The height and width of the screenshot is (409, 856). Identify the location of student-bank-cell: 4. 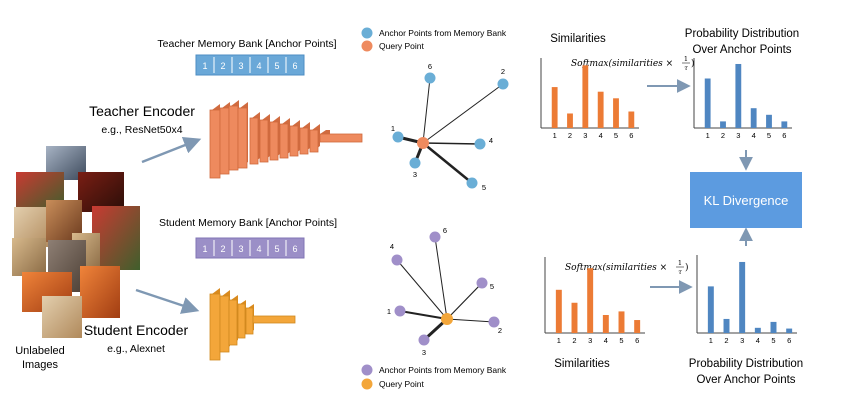
(258, 249).